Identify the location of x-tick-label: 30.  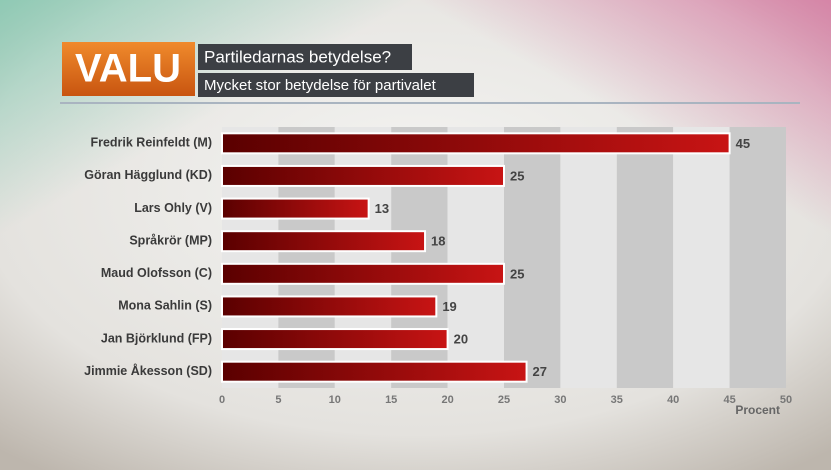
(560, 400).